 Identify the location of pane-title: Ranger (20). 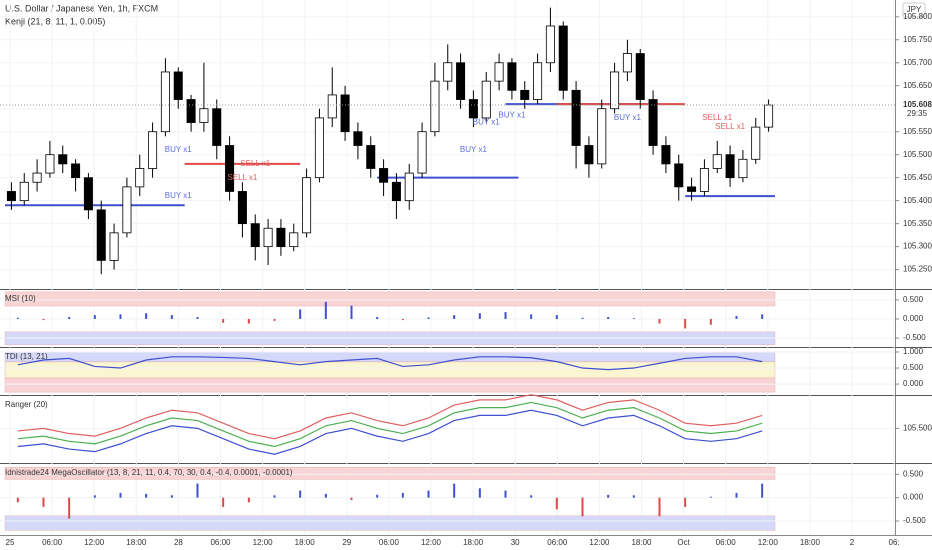
(26, 404).